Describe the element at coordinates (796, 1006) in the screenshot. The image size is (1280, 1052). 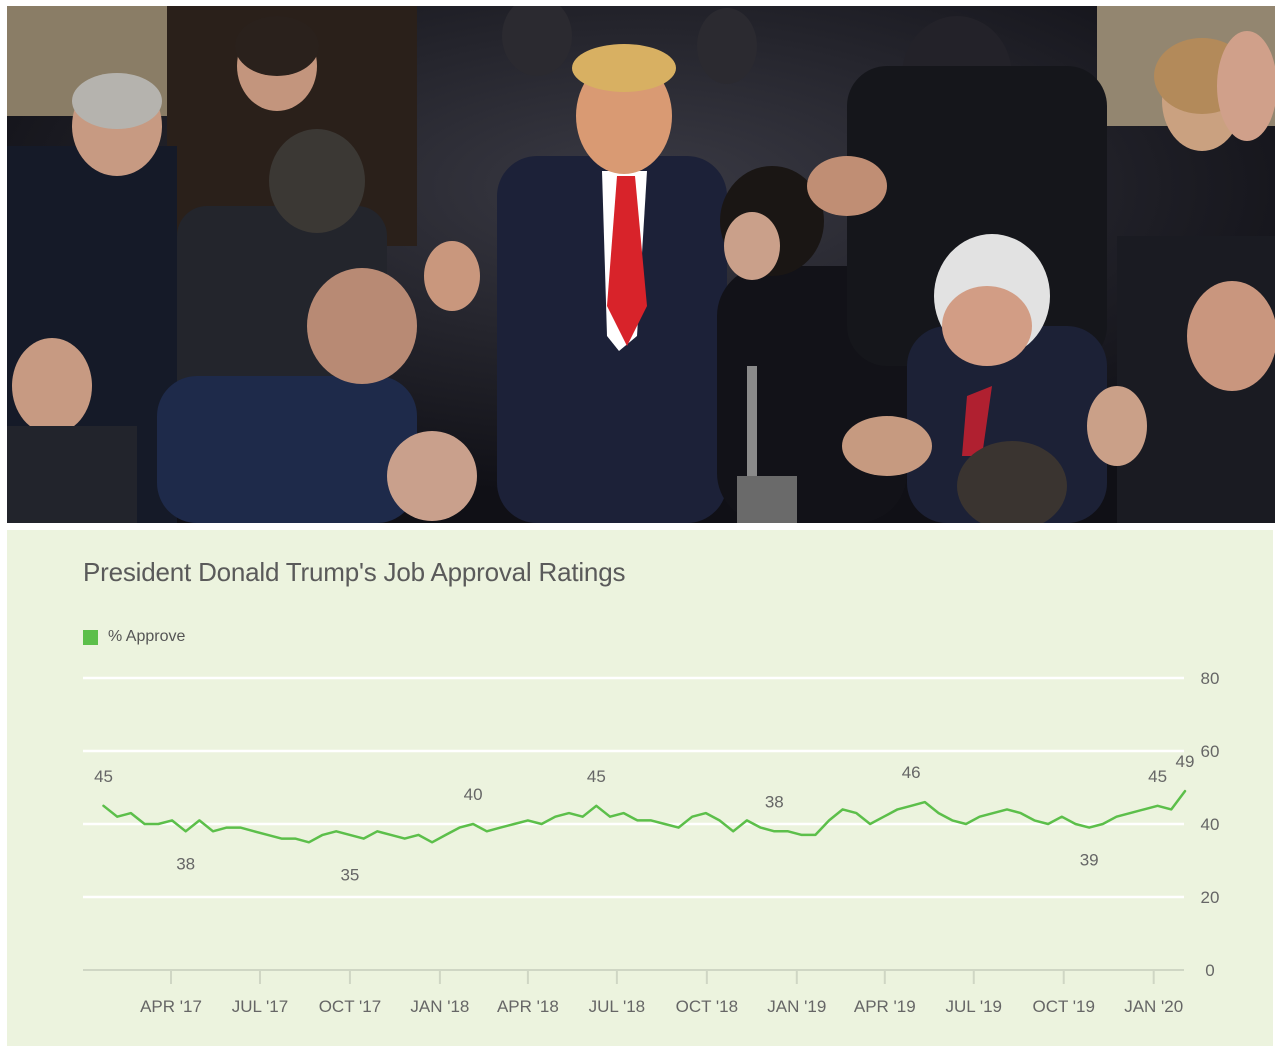
I see `x-tick-label: JAN '19` at that location.